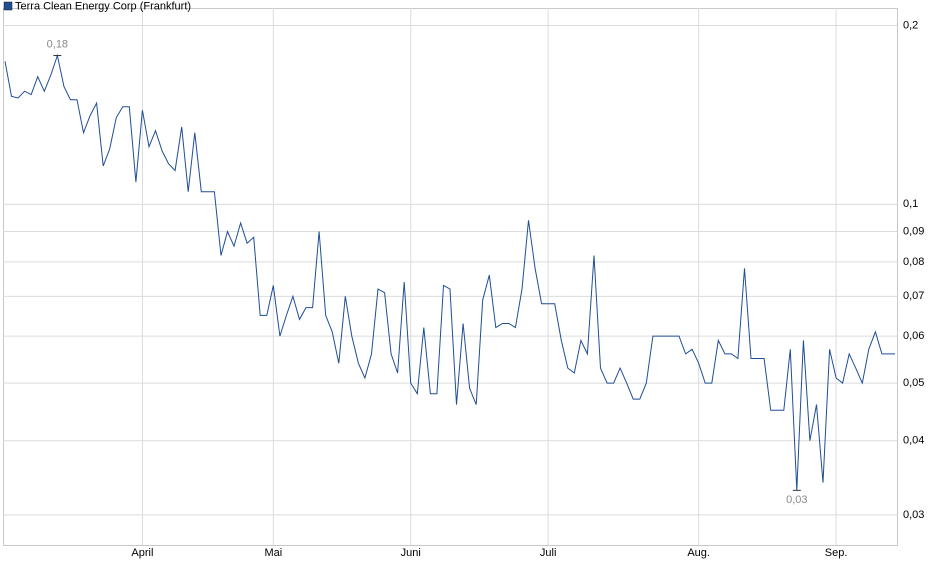 The width and height of the screenshot is (940, 579). I want to click on x-tick-label: April, so click(142, 553).